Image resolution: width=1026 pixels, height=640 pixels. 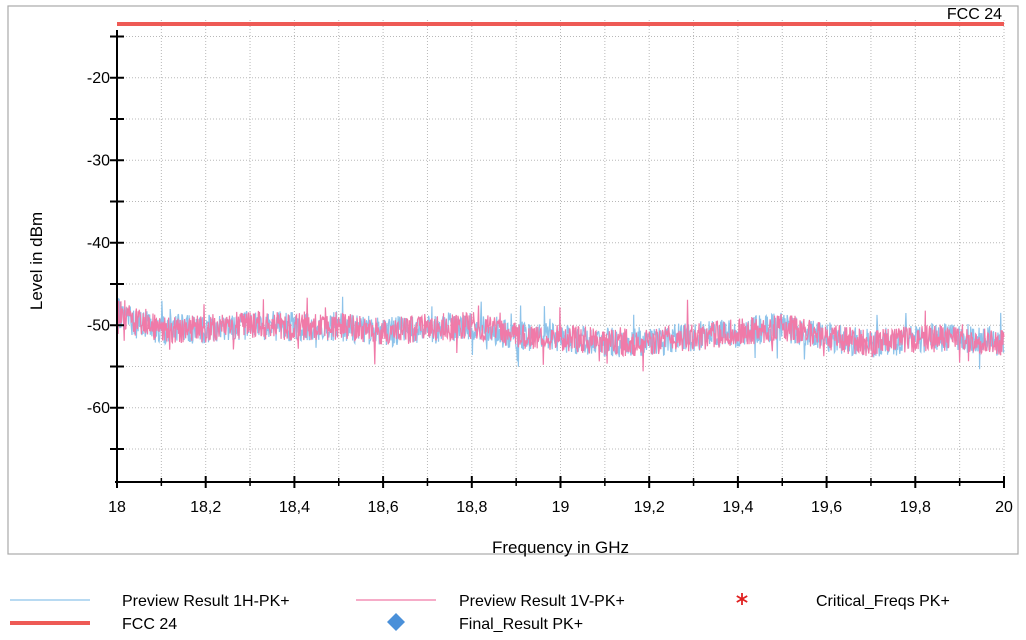 I want to click on legend-label: Preview Result 1V-PK+, so click(x=542, y=601).